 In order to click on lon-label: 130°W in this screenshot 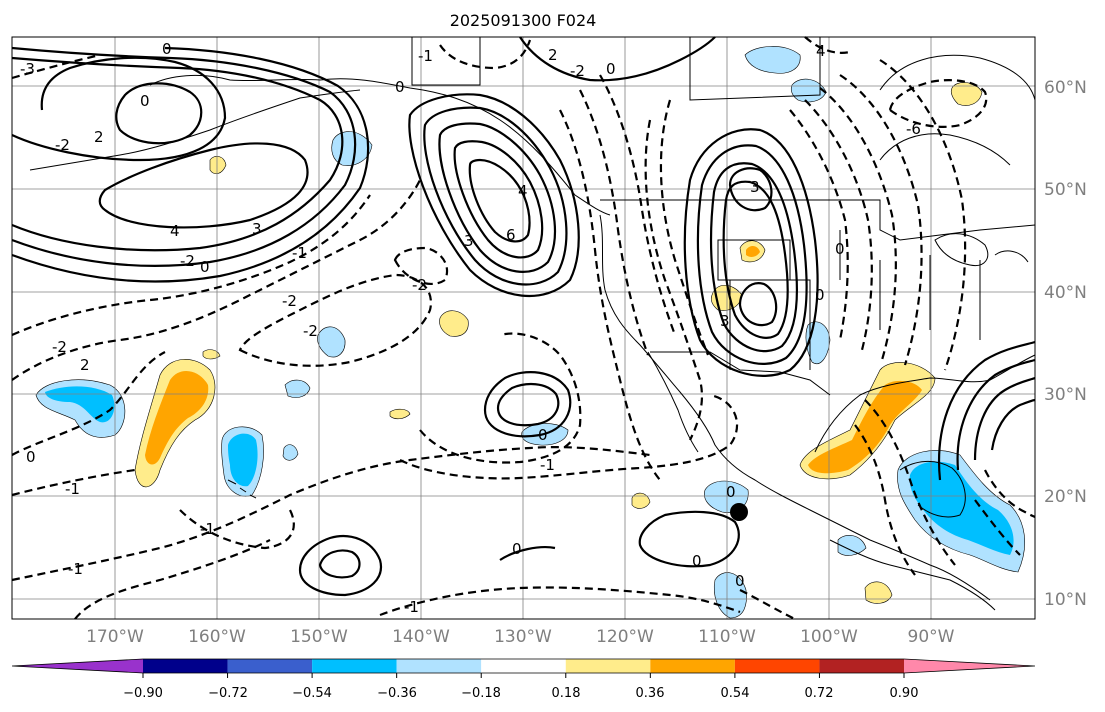, I will do `click(523, 637)`.